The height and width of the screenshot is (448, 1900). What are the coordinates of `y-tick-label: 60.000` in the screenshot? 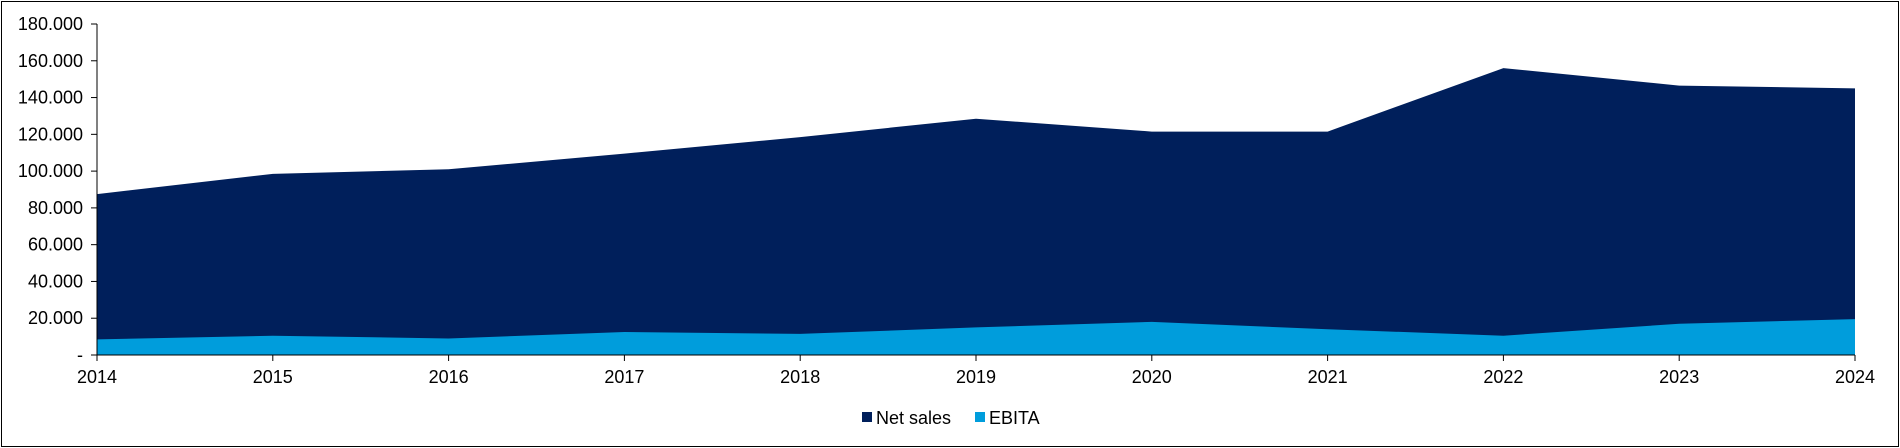 It's located at (55, 245).